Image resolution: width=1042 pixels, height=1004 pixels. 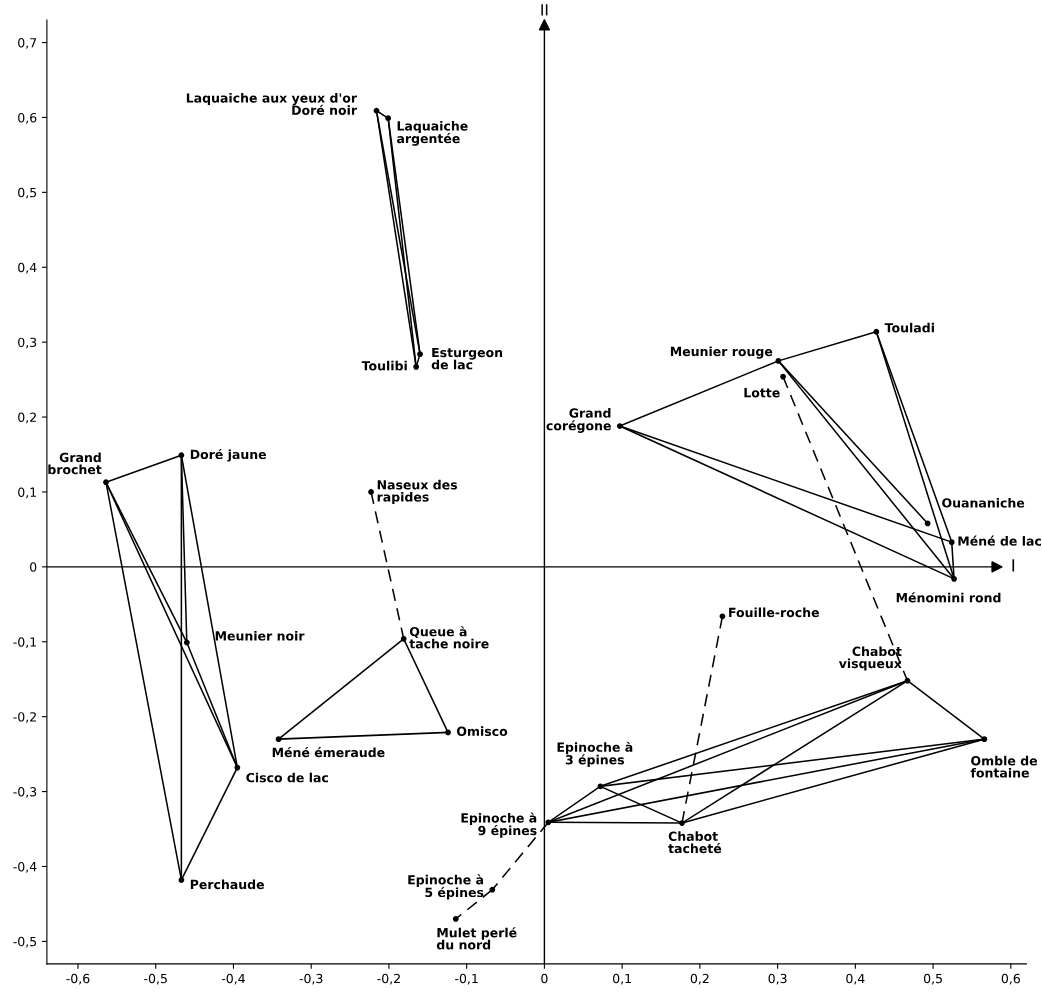 What do you see at coordinates (33, 567) in the screenshot?
I see `y-tick-label: 0` at bounding box center [33, 567].